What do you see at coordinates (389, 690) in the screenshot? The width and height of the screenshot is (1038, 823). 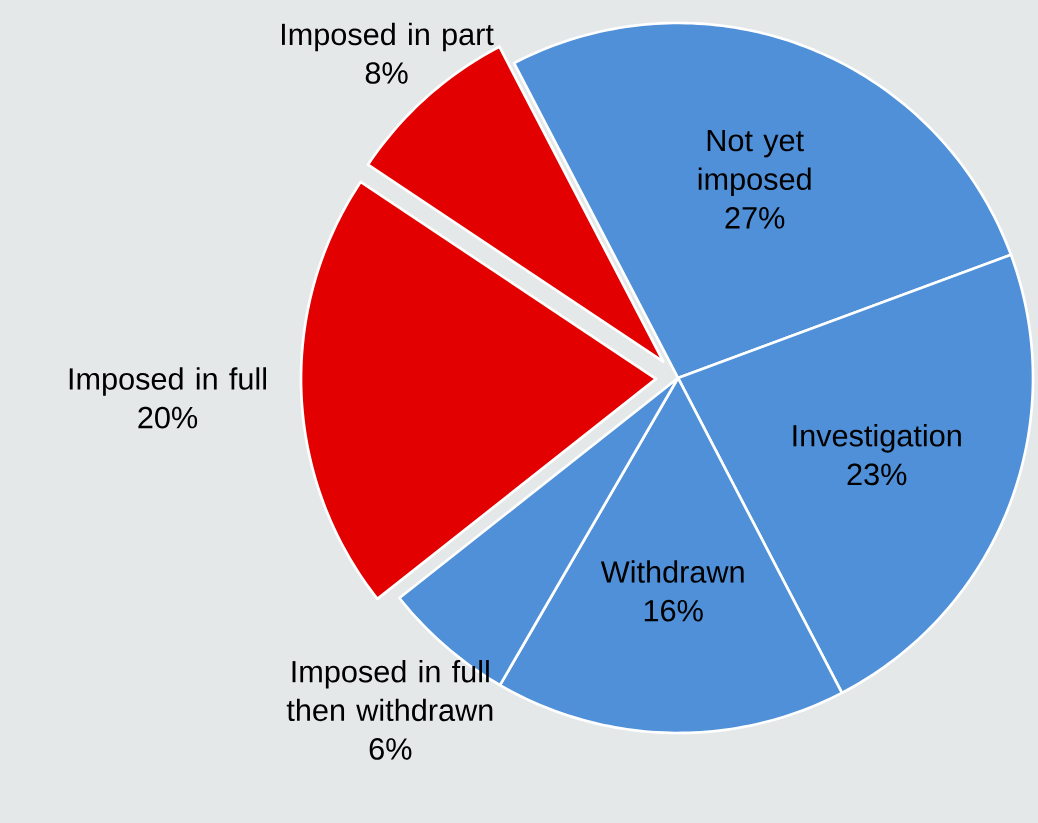 I see `slice-label: Imposed in full then withdrawn` at bounding box center [389, 690].